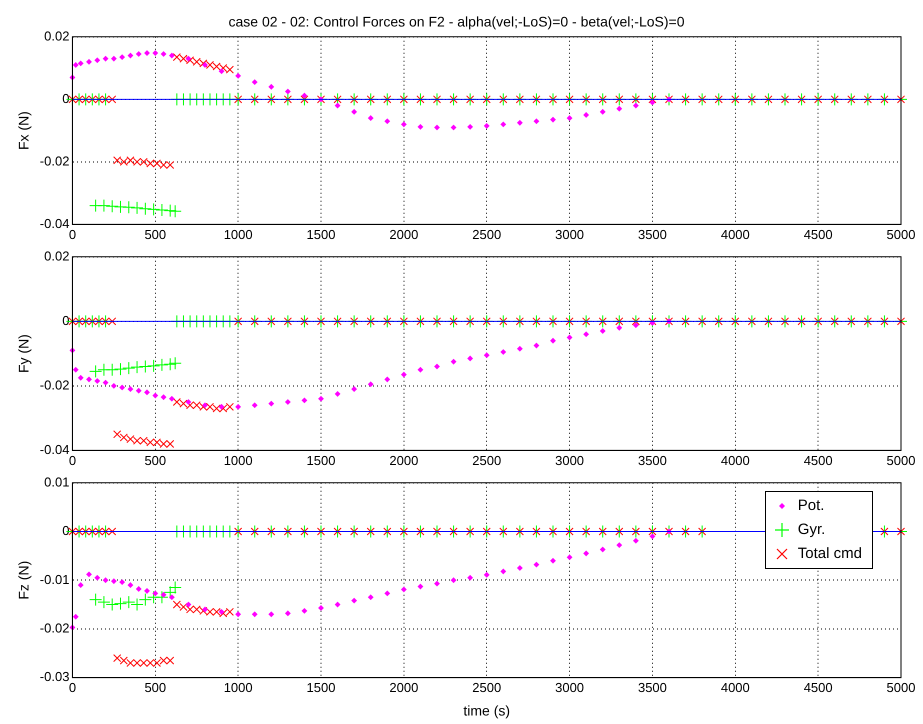 The image size is (923, 724). I want to click on y-tick-label: -0.01, so click(55, 579).